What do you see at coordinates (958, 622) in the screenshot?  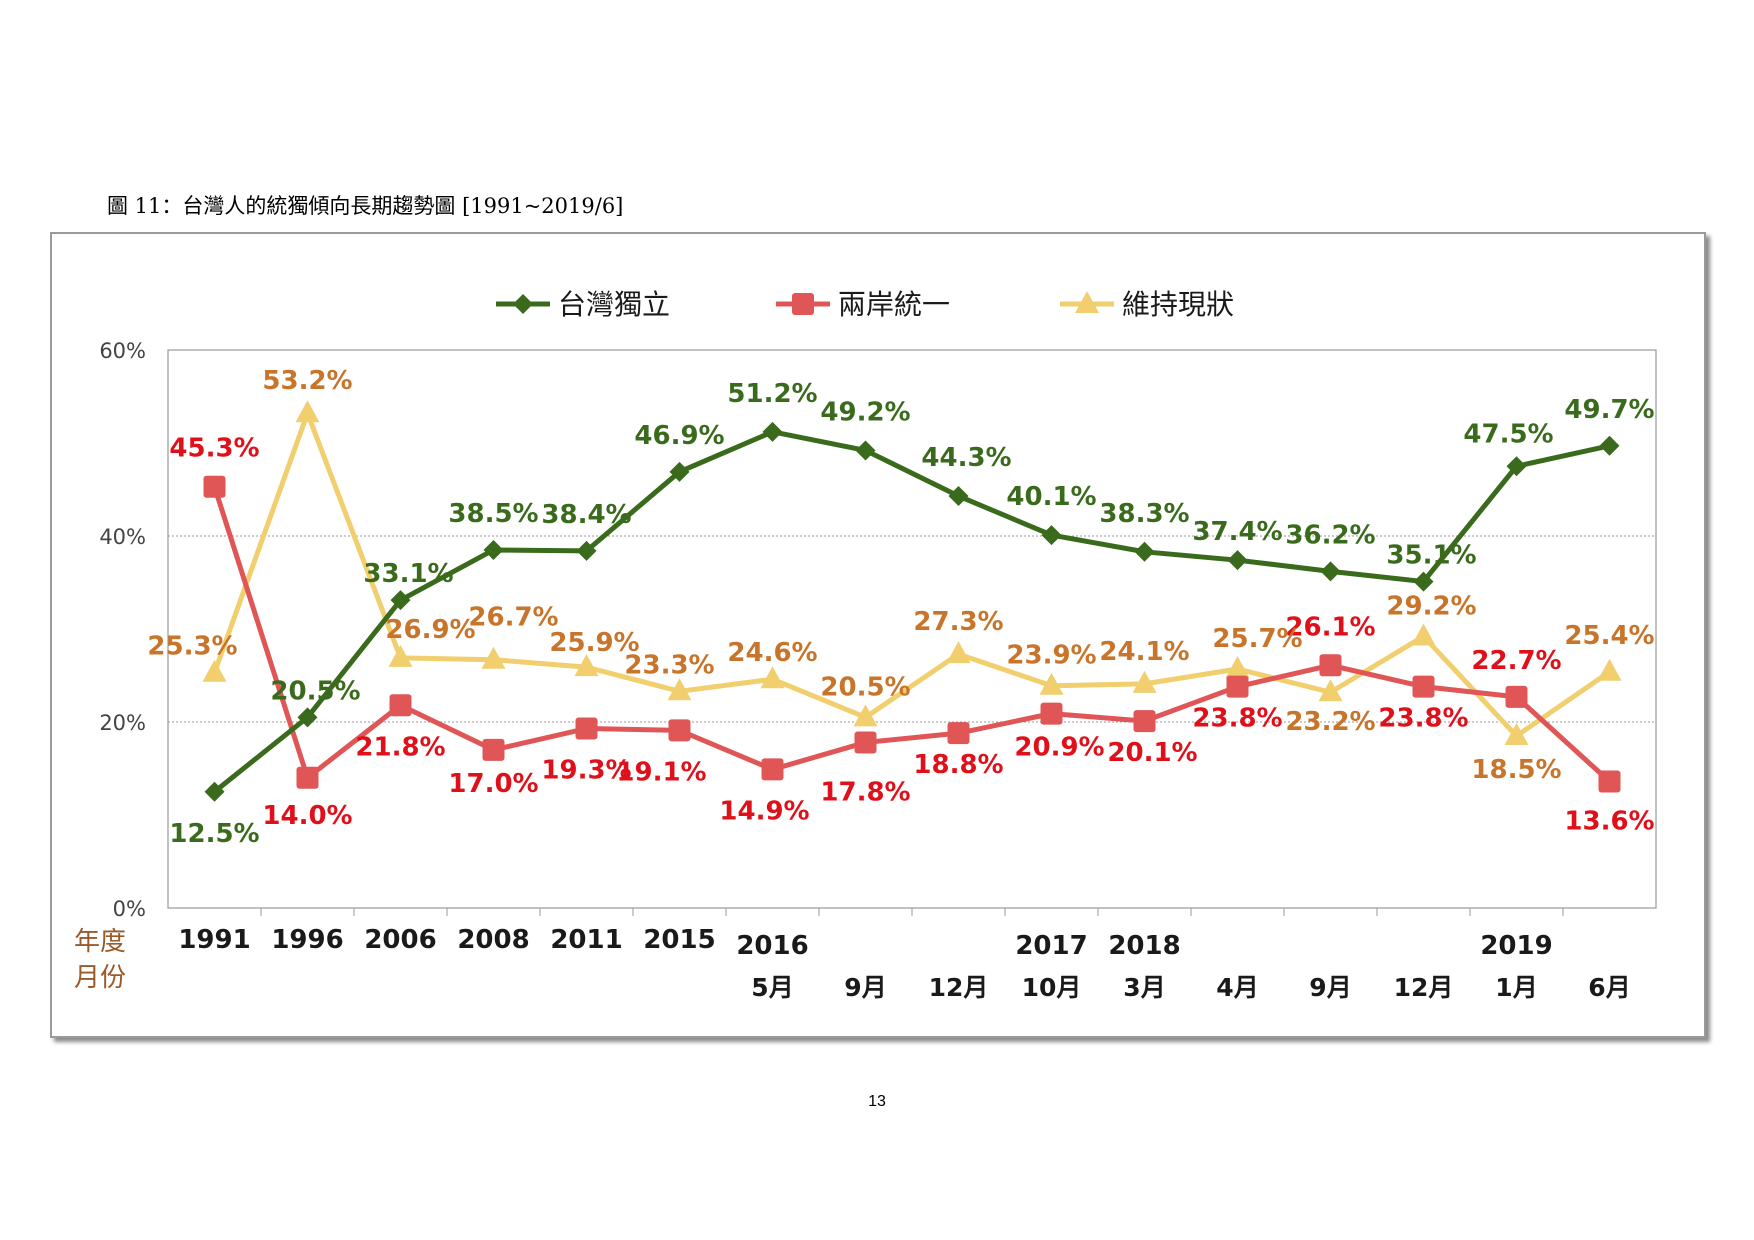 I see `label-status-quo: 27.3%` at bounding box center [958, 622].